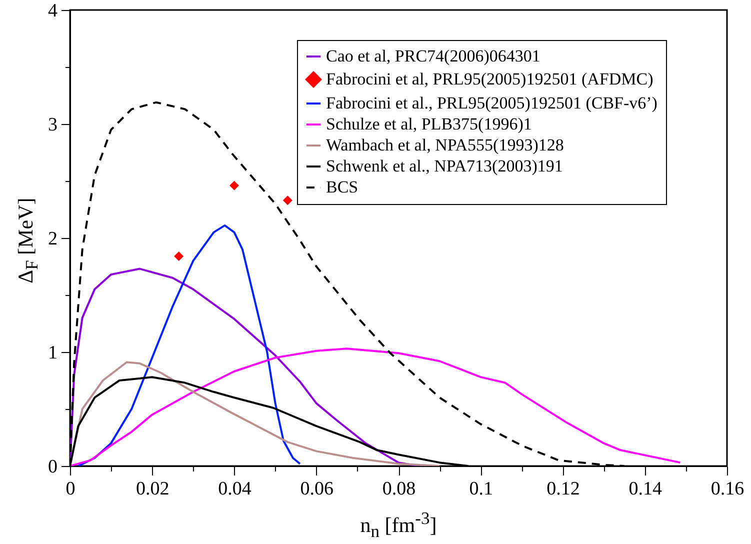 Image resolution: width=751 pixels, height=544 pixels. What do you see at coordinates (445, 145) in the screenshot?
I see `legend-label: Wambach et al, NPA555(1993)128` at bounding box center [445, 145].